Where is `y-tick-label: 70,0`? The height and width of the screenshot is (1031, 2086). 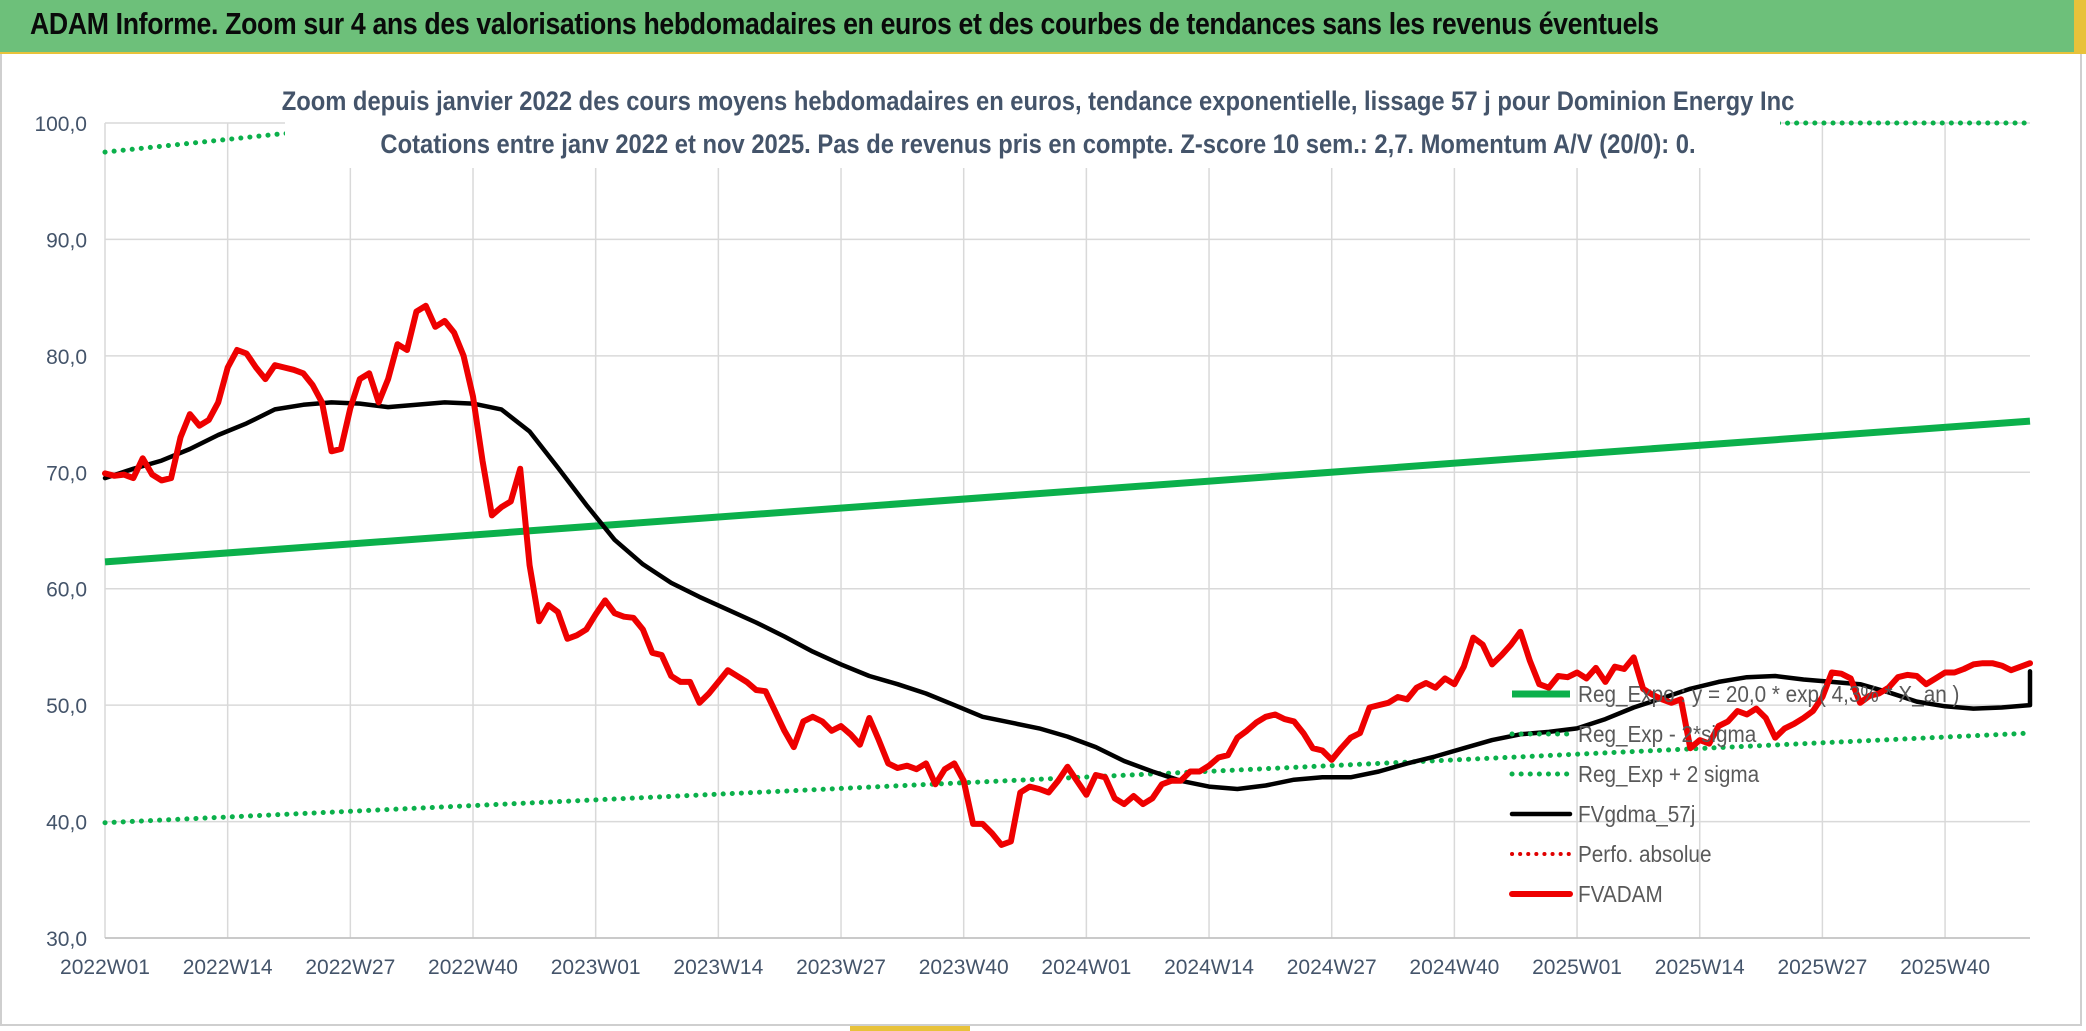 y-tick-label: 70,0 is located at coordinates (66, 473).